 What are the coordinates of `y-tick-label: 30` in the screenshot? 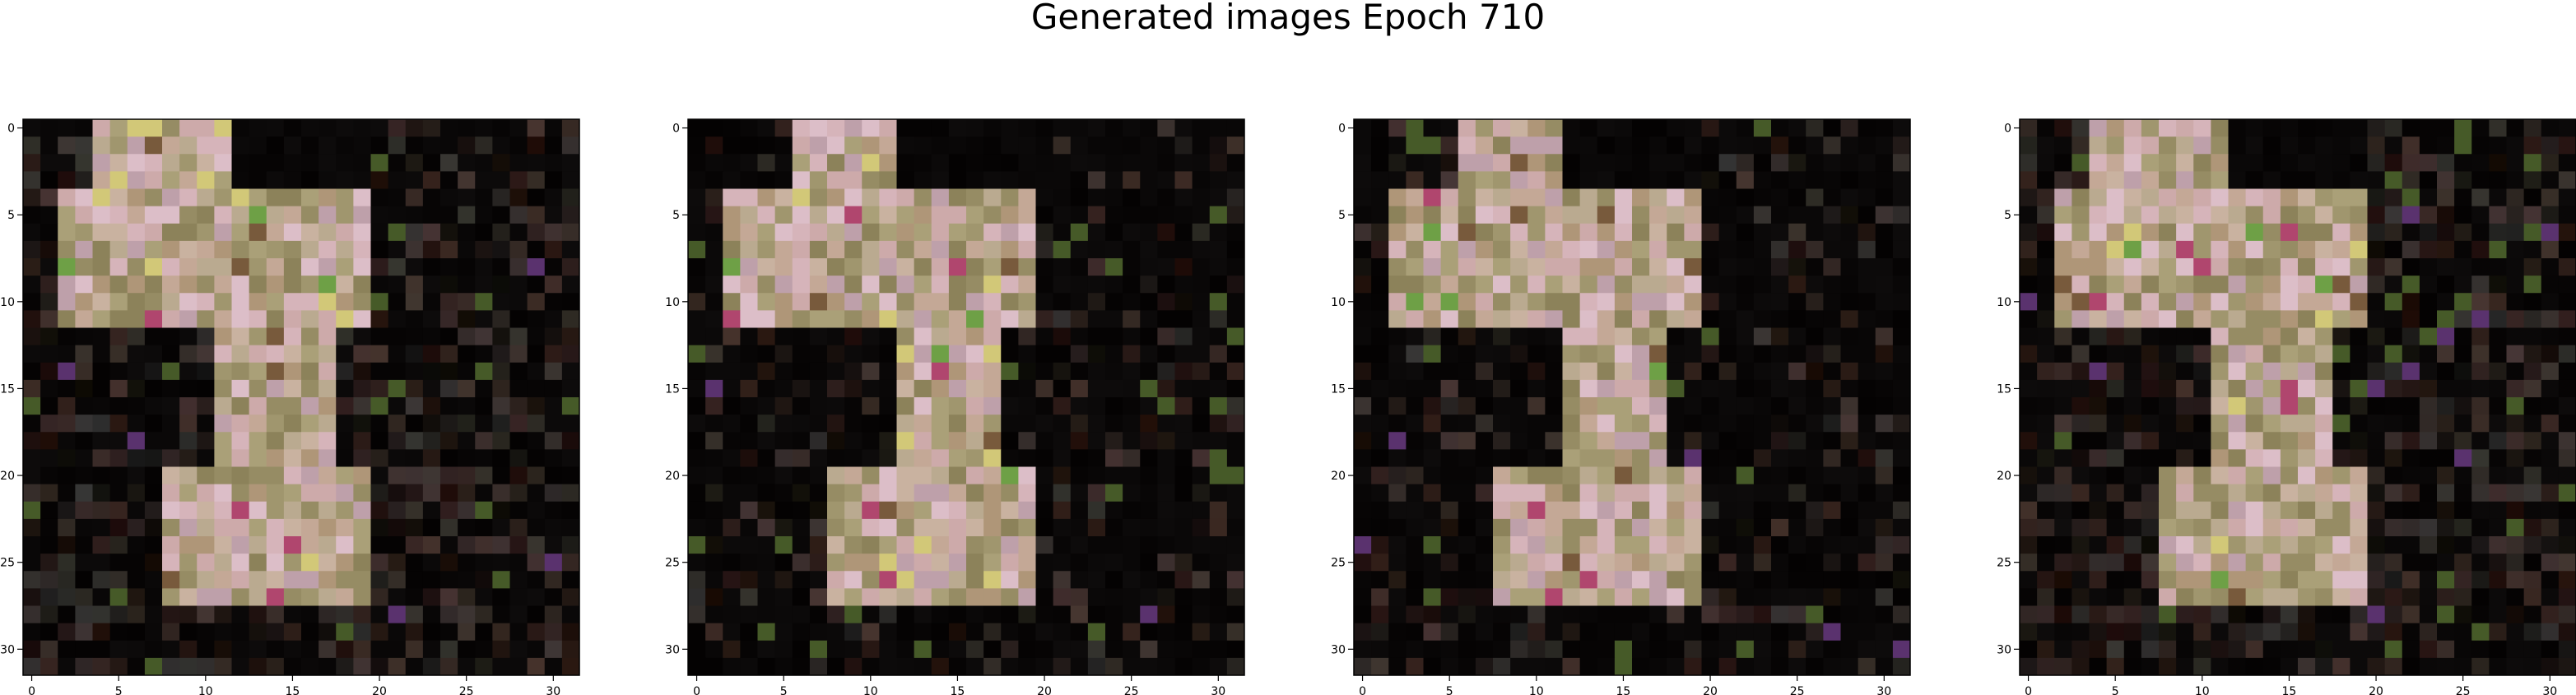 It's located at (2004, 649).